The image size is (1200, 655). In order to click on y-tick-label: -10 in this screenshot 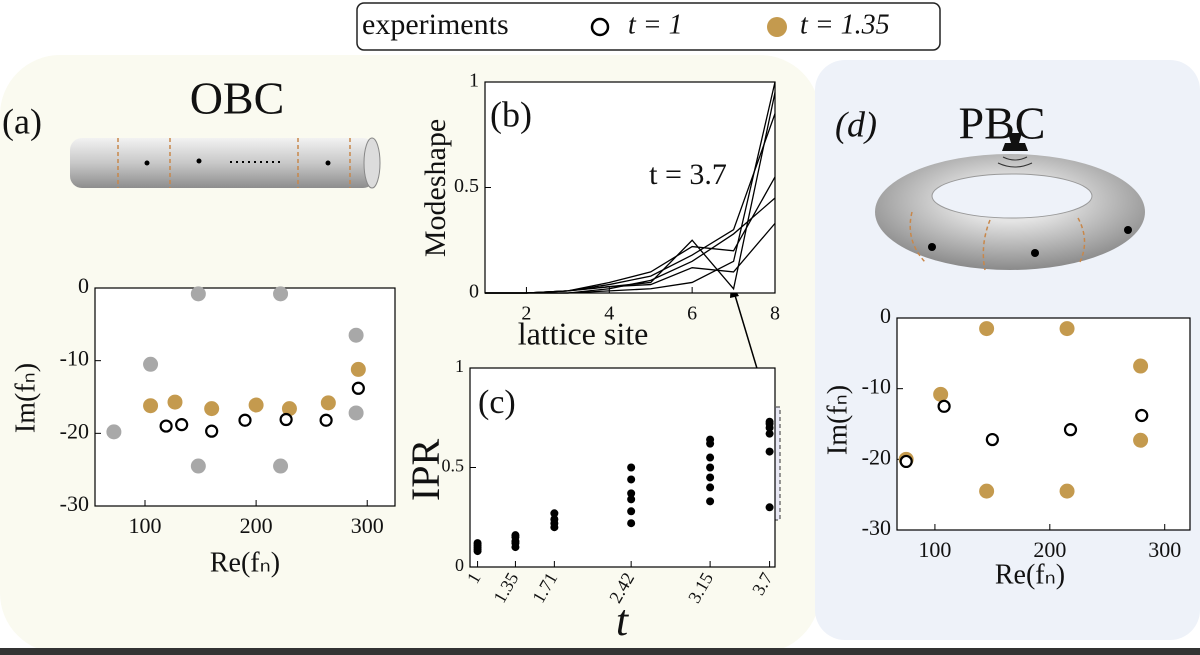, I will do `click(74, 358)`.